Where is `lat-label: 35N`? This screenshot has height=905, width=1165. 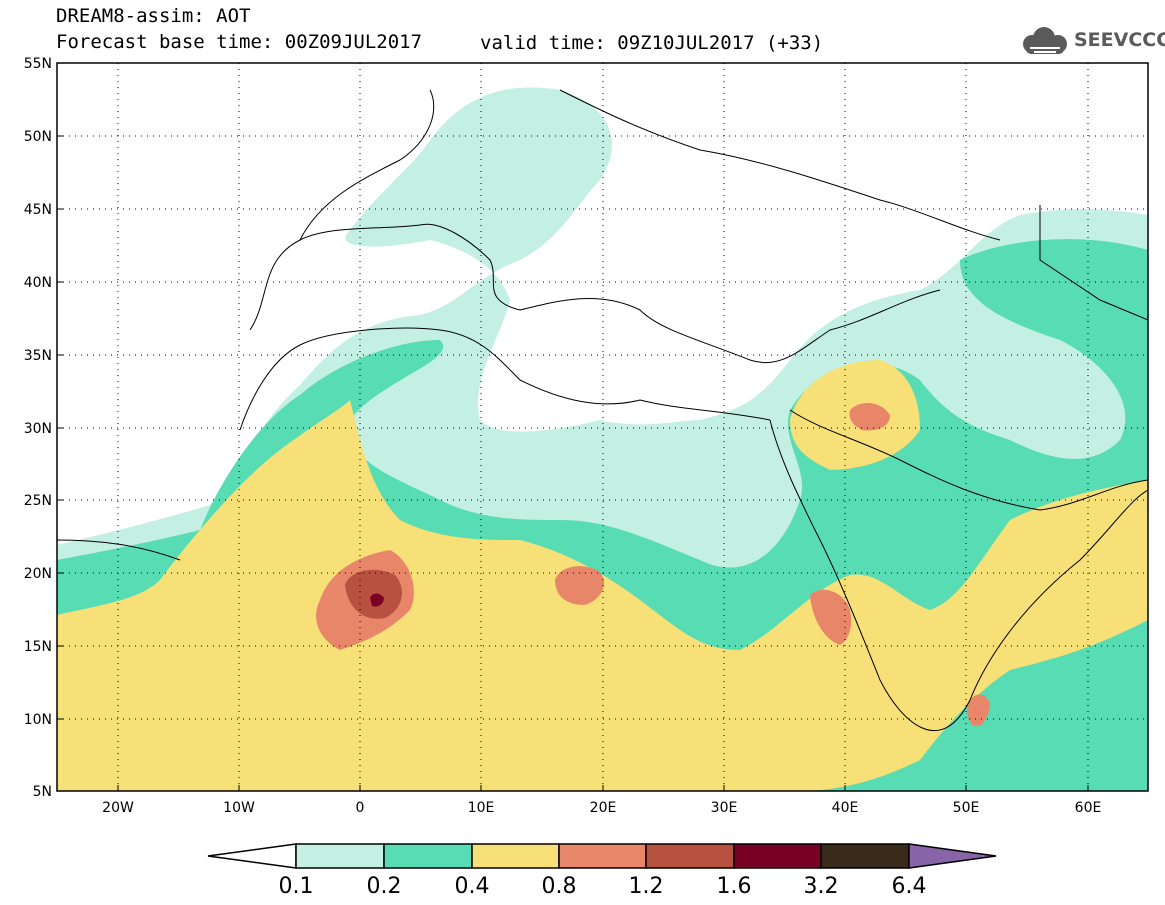 lat-label: 35N is located at coordinates (38, 356).